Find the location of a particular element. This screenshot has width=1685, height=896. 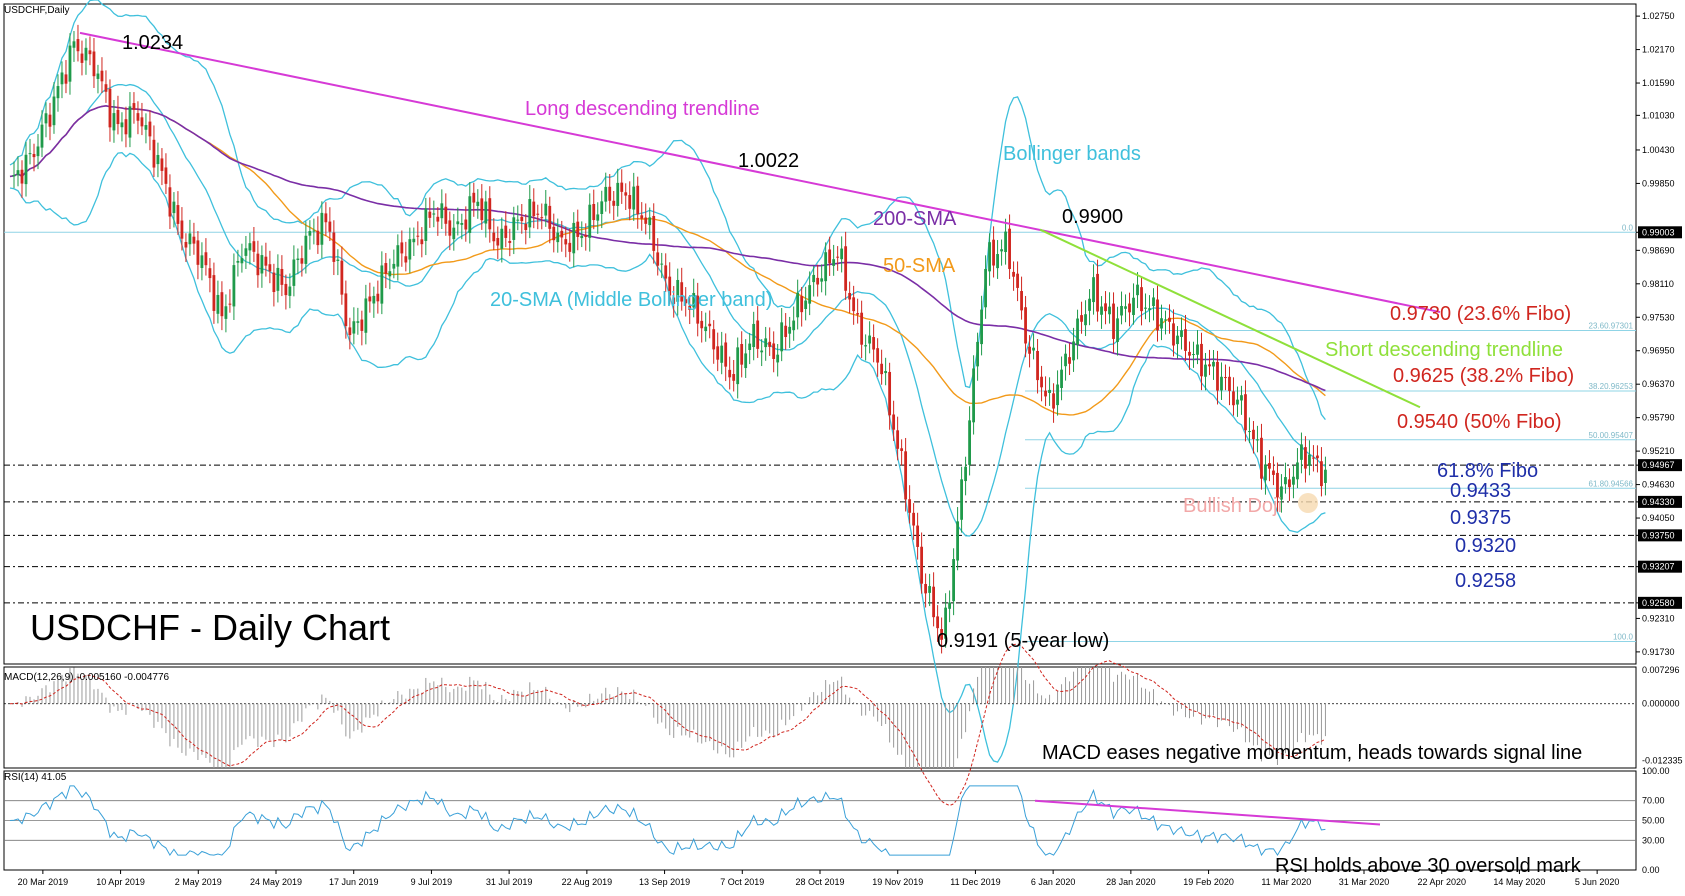

macd-tick-label: 0.000000 is located at coordinates (1661, 704).